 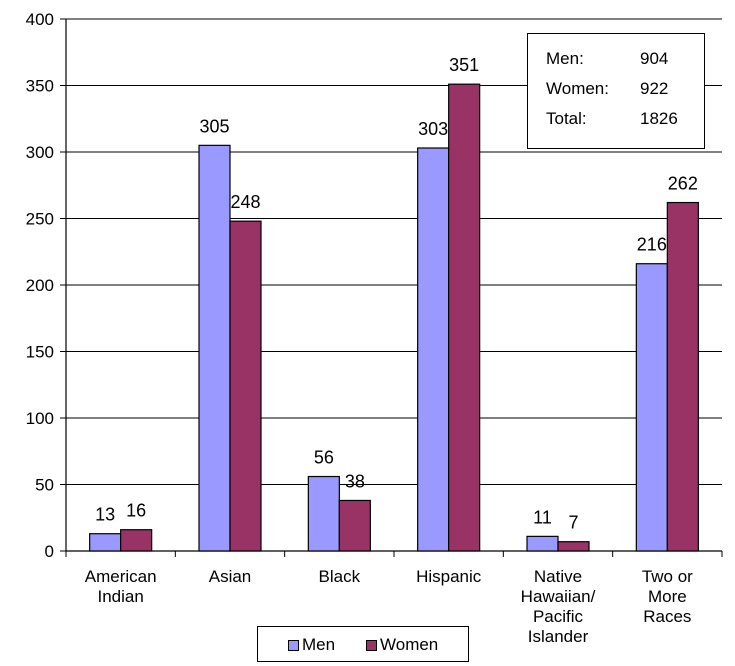 What do you see at coordinates (105, 515) in the screenshot?
I see `data-label: 13` at bounding box center [105, 515].